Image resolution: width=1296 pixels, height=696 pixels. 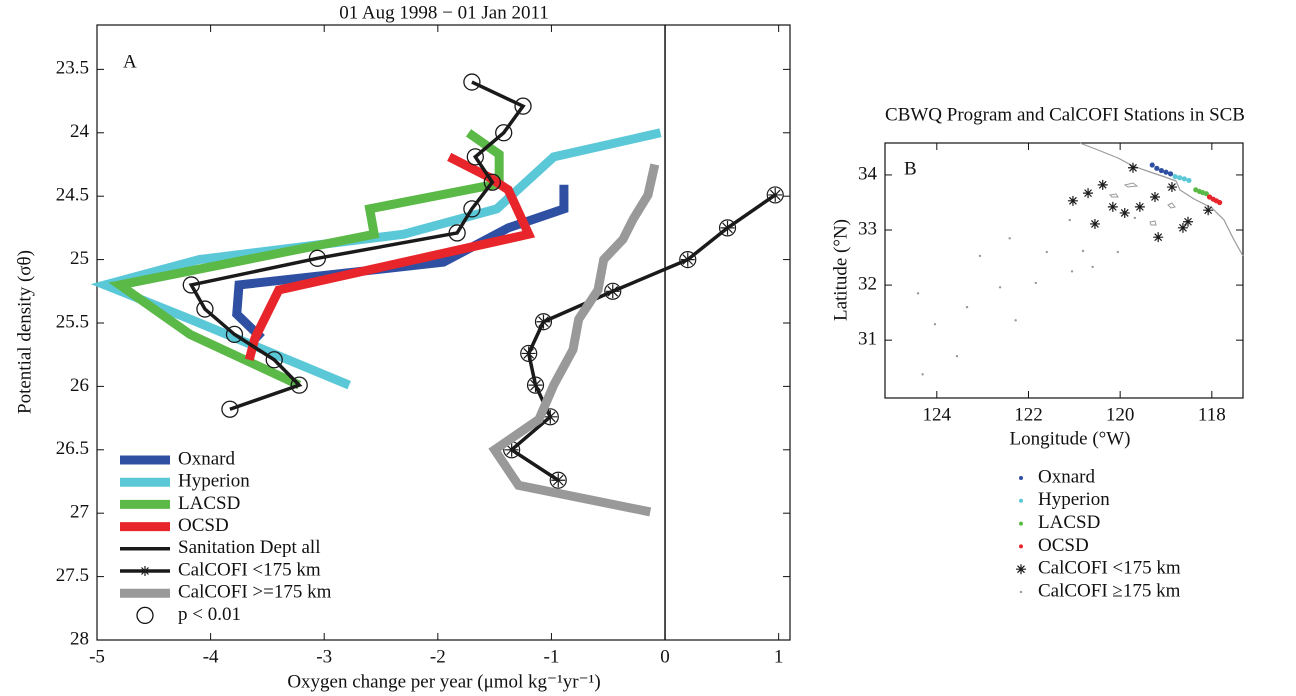 What do you see at coordinates (72, 321) in the screenshot?
I see `y-tick-label: 25.5` at bounding box center [72, 321].